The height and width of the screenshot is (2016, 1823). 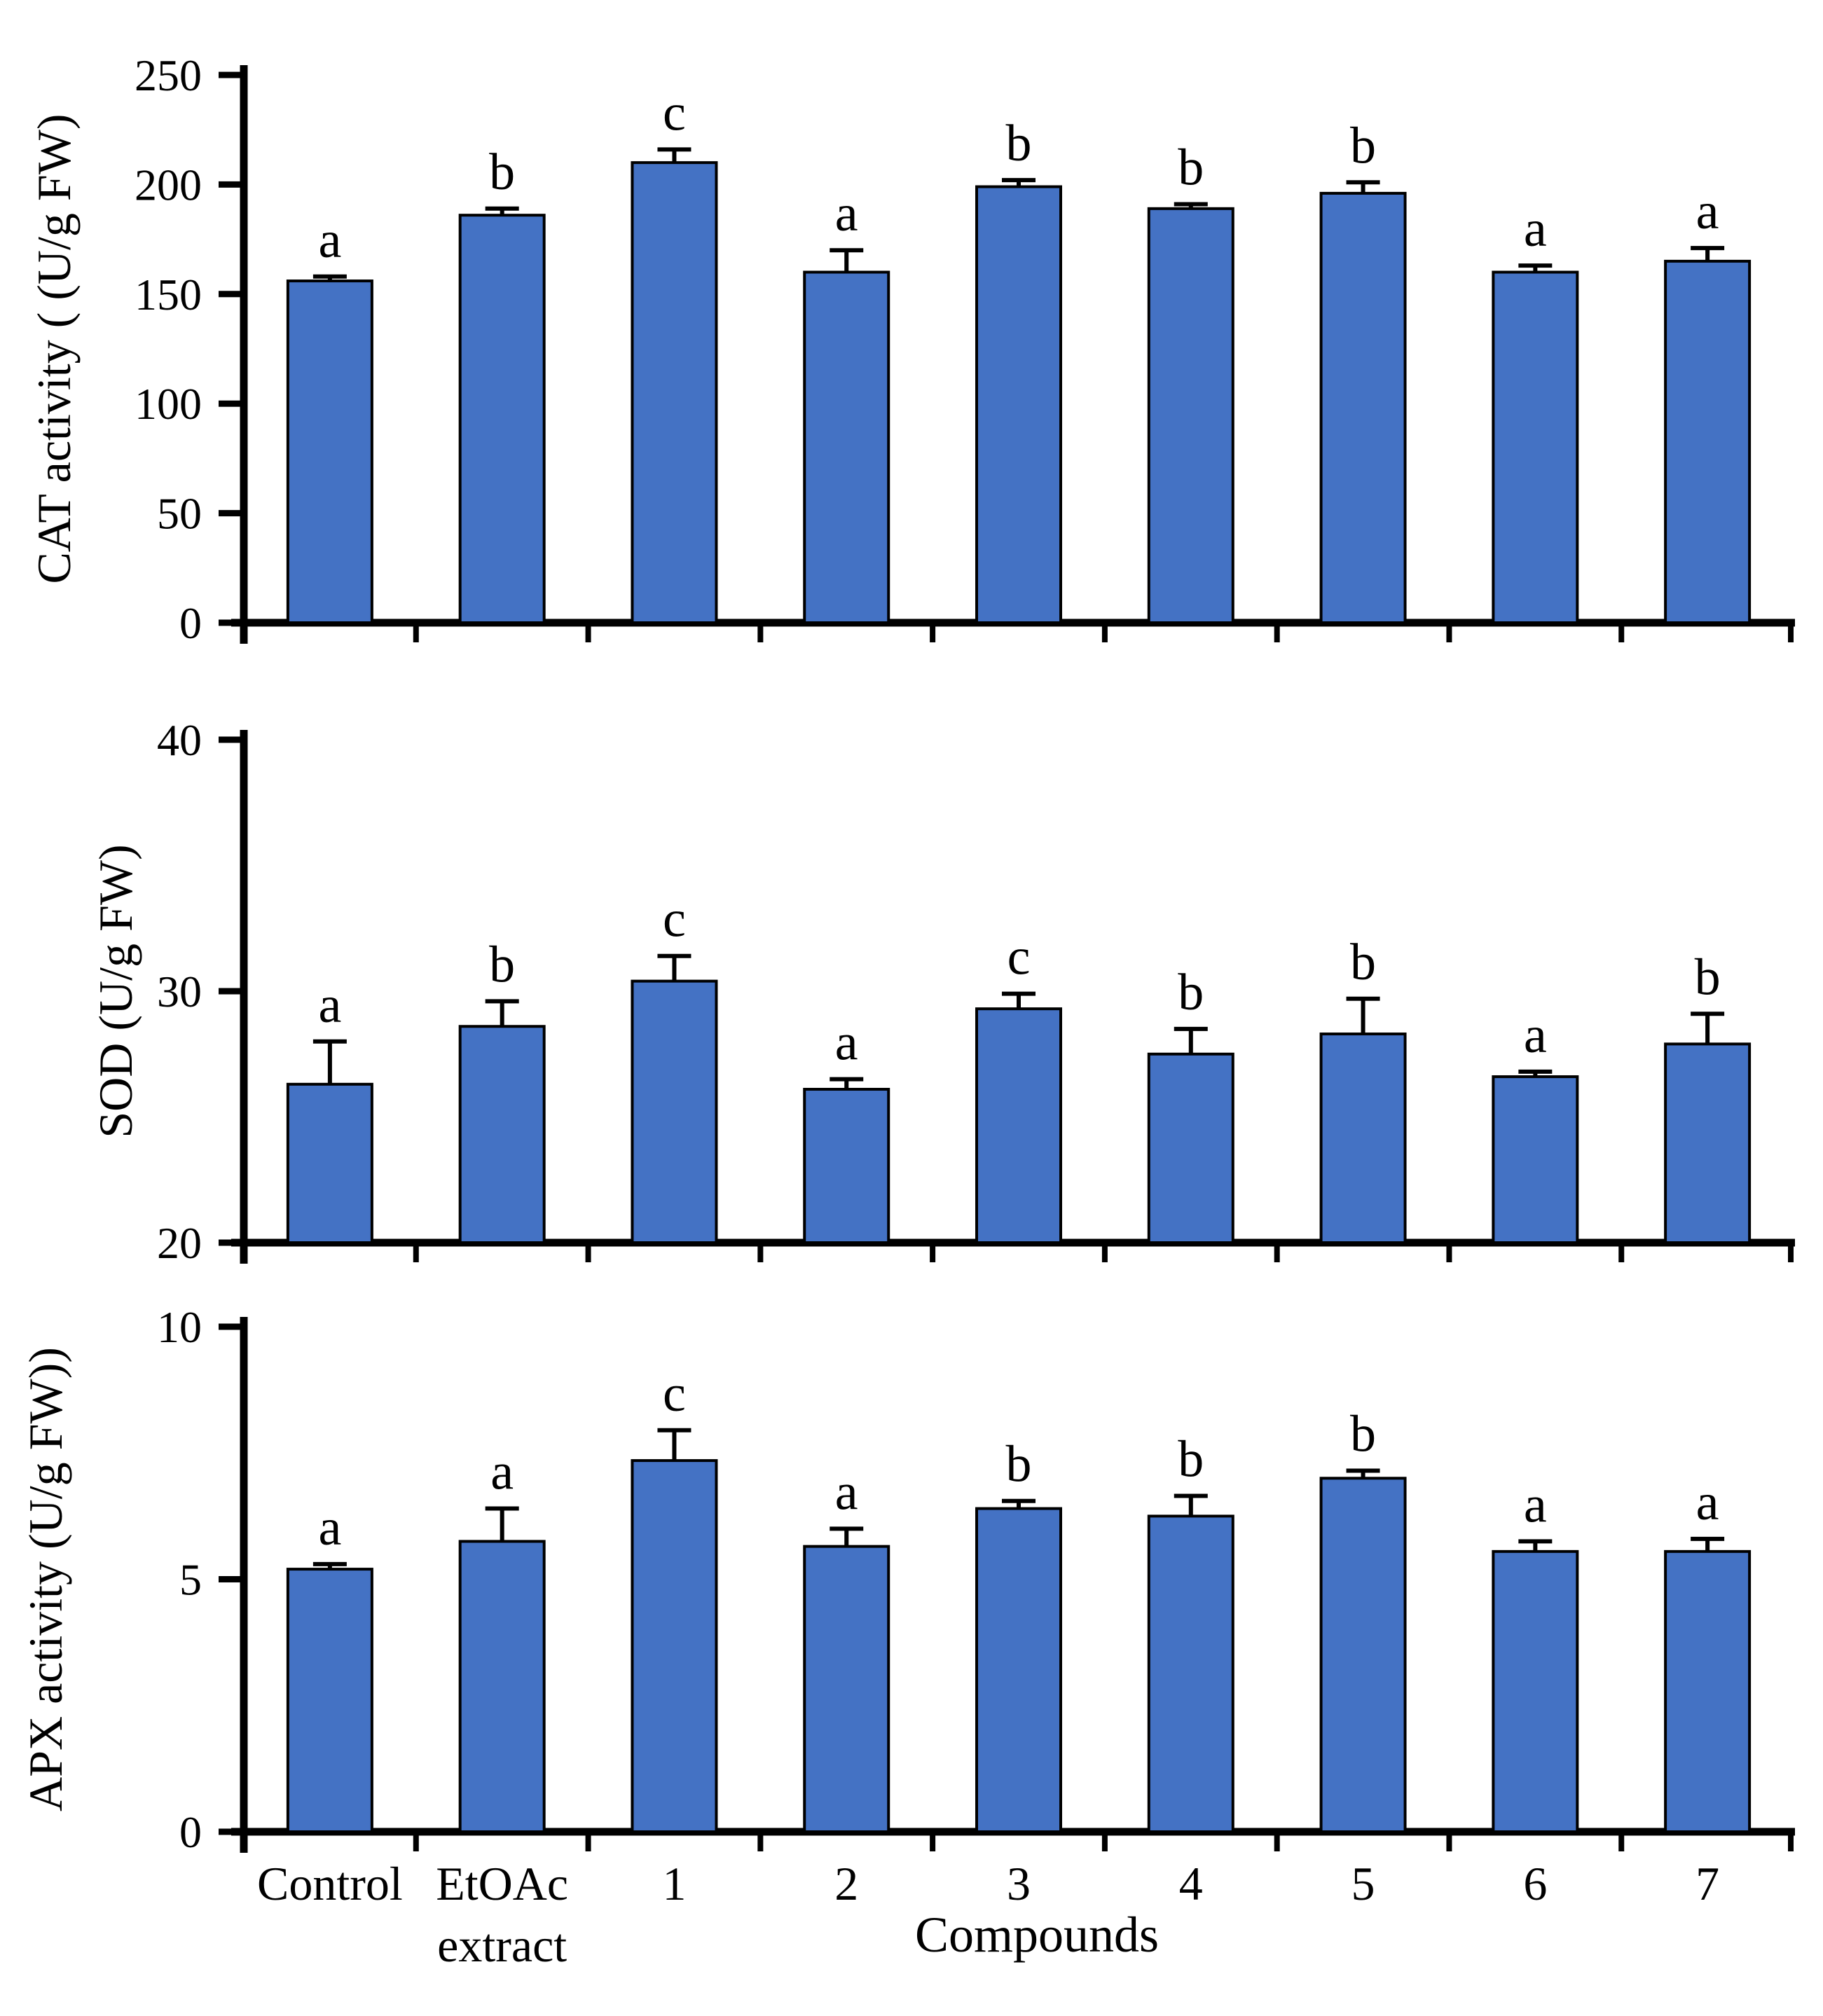 What do you see at coordinates (168, 184) in the screenshot?
I see `y-tick-label: 200` at bounding box center [168, 184].